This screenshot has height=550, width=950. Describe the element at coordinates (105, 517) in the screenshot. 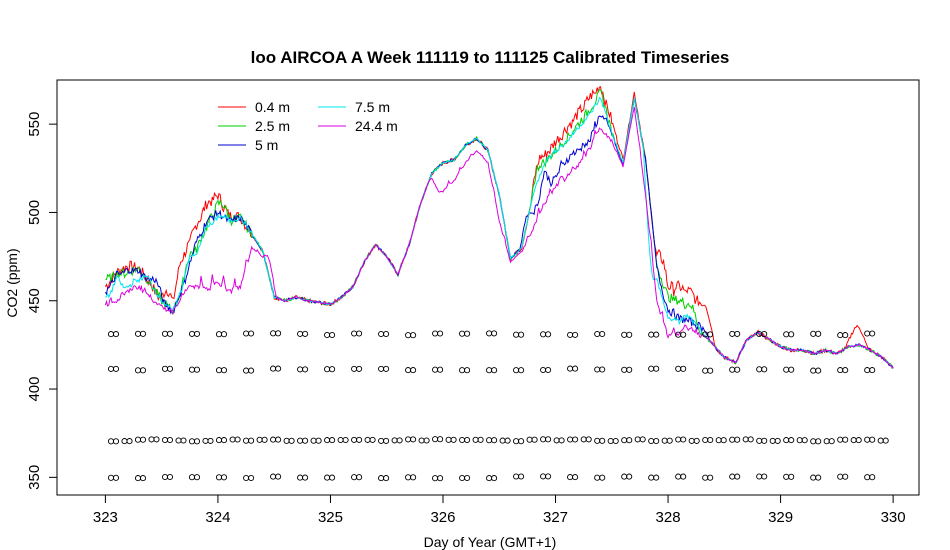

I see `x-tick-label: 323` at that location.